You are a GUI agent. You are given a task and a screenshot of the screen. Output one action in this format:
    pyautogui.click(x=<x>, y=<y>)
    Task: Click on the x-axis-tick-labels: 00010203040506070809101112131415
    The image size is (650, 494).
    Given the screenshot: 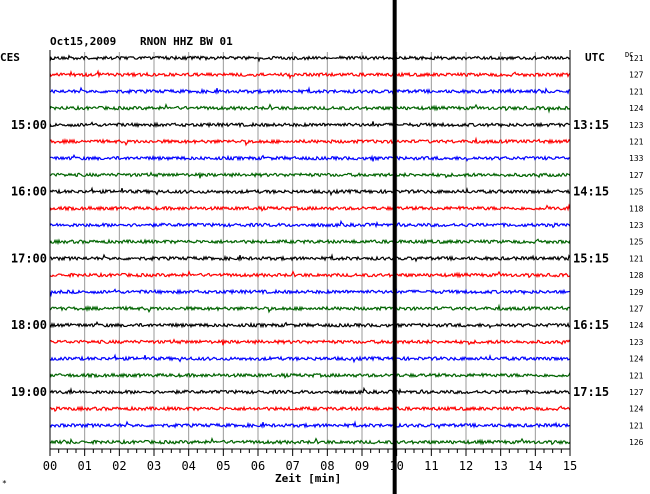 What is the action you would take?
    pyautogui.click(x=310, y=466)
    